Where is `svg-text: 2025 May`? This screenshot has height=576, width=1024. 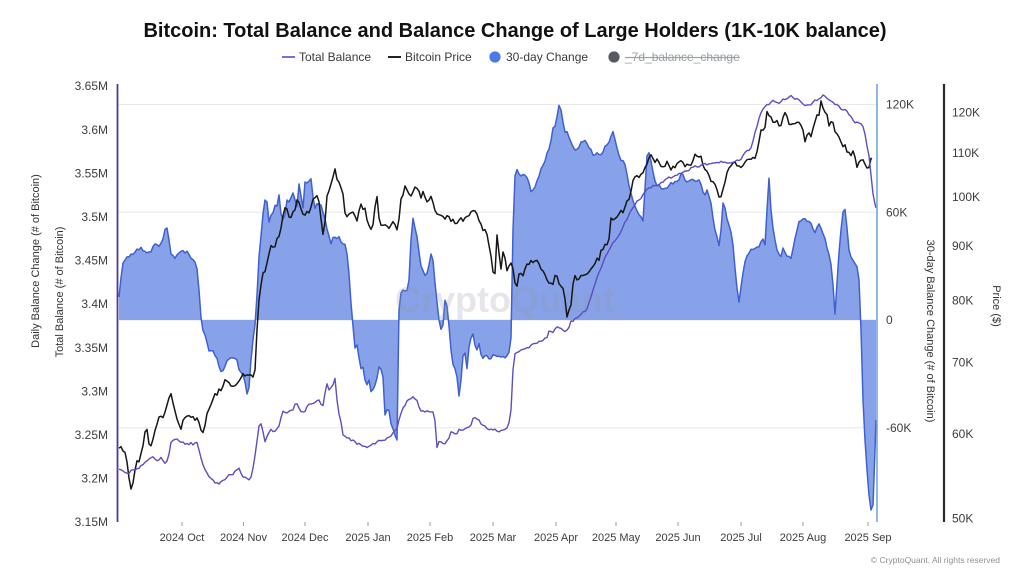
svg-text: 2025 May is located at coordinates (616, 538).